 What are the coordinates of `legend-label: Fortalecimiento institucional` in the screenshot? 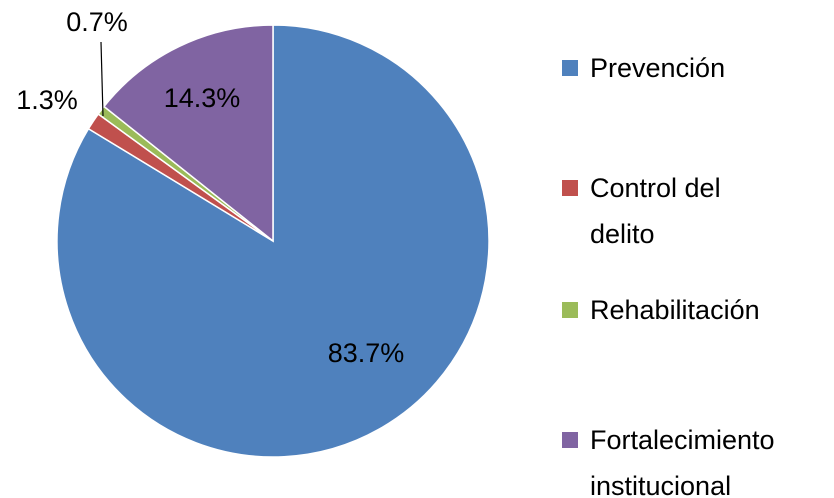 It's located at (682, 461).